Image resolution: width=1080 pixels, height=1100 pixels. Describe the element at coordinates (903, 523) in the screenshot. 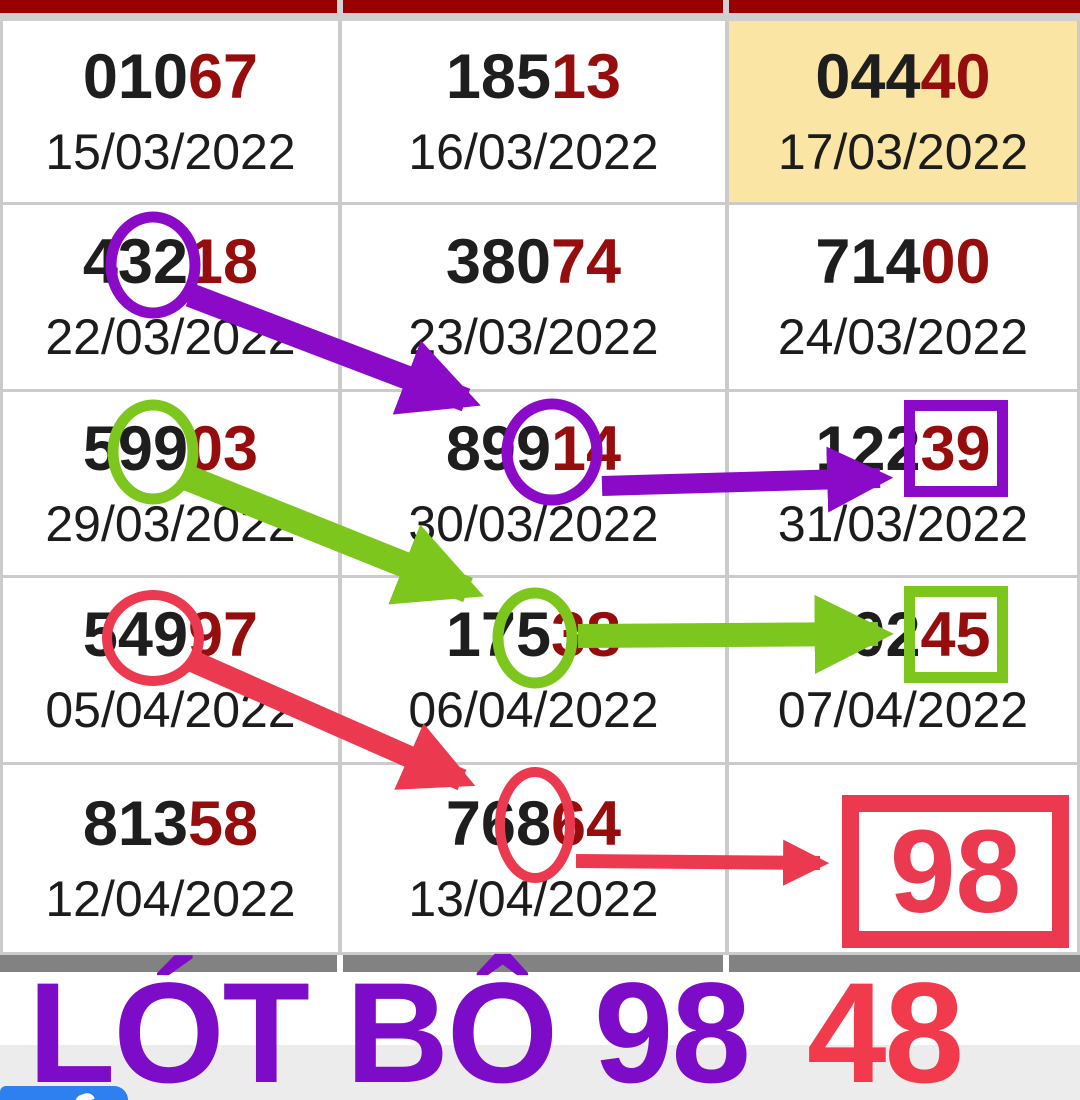

I see `draw-date: 31/03/2022` at that location.